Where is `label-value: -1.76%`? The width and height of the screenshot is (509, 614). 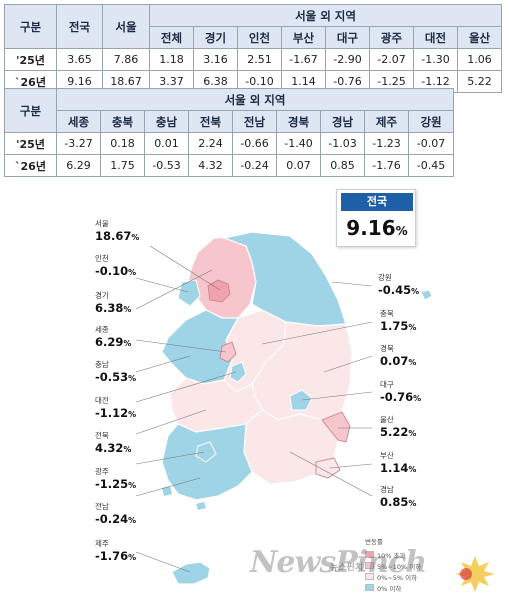 label-value: -1.76% is located at coordinates (123, 557).